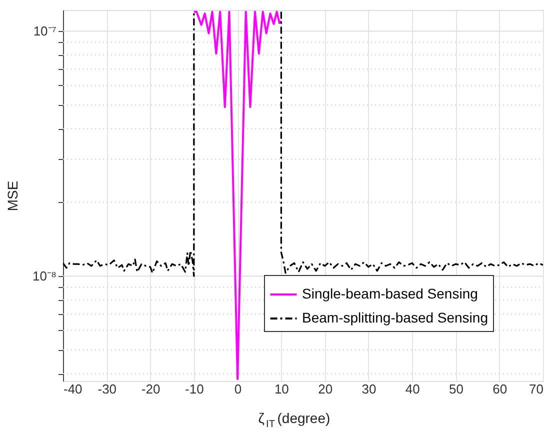  I want to click on x-tick-label: -10, so click(194, 389).